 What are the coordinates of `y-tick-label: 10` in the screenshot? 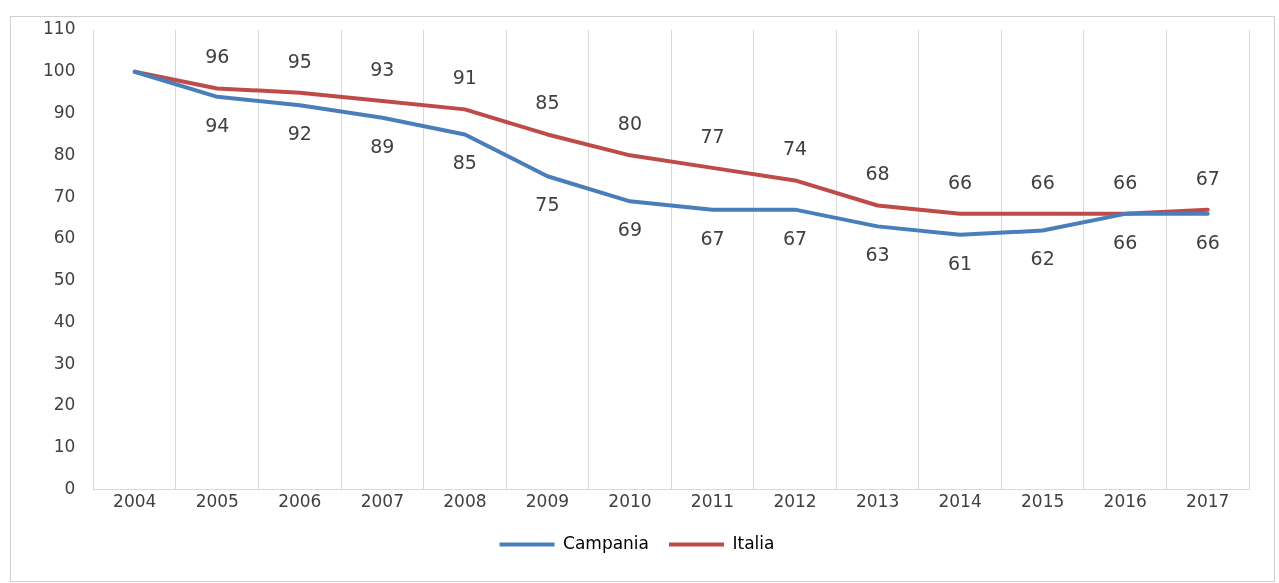 It's located at (64, 446).